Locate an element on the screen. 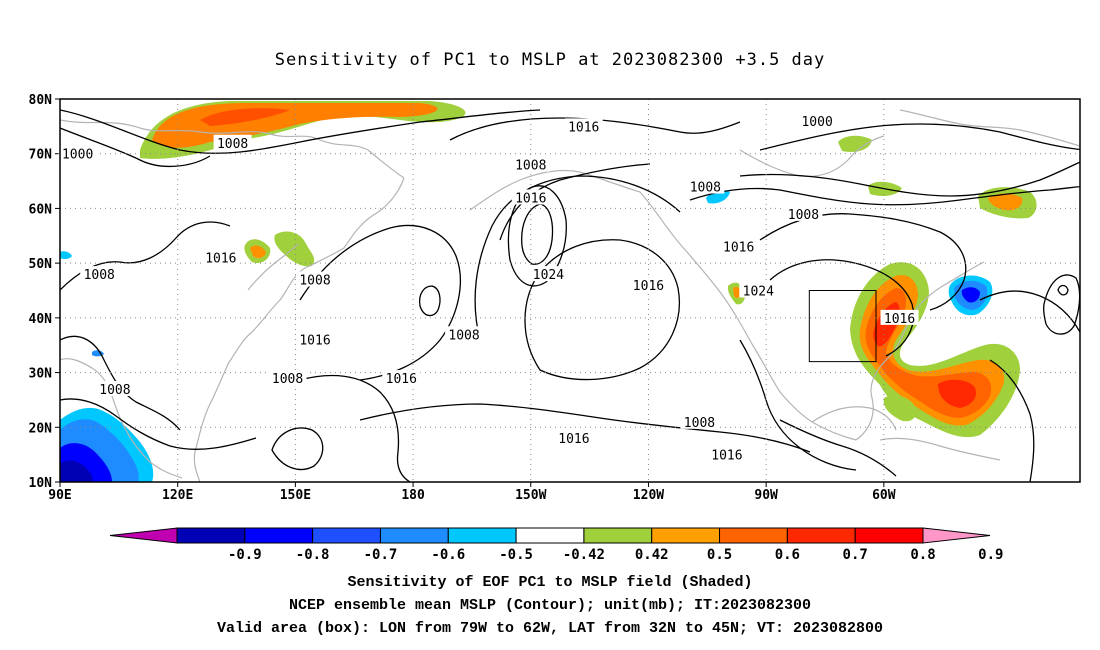 The height and width of the screenshot is (650, 1100). contour-1016-carib is located at coordinates (838, 448).